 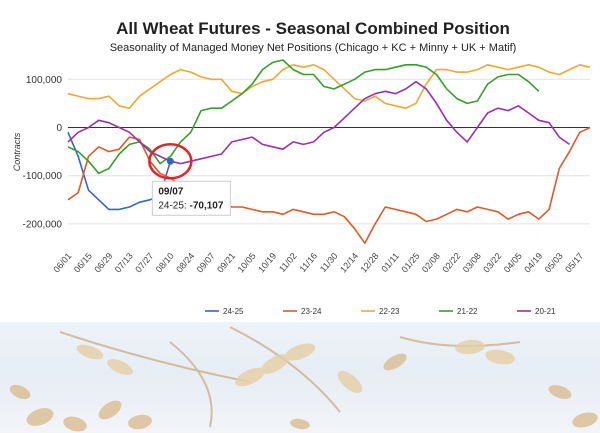 What do you see at coordinates (103, 263) in the screenshot?
I see `x-tick-label: 06/29` at bounding box center [103, 263].